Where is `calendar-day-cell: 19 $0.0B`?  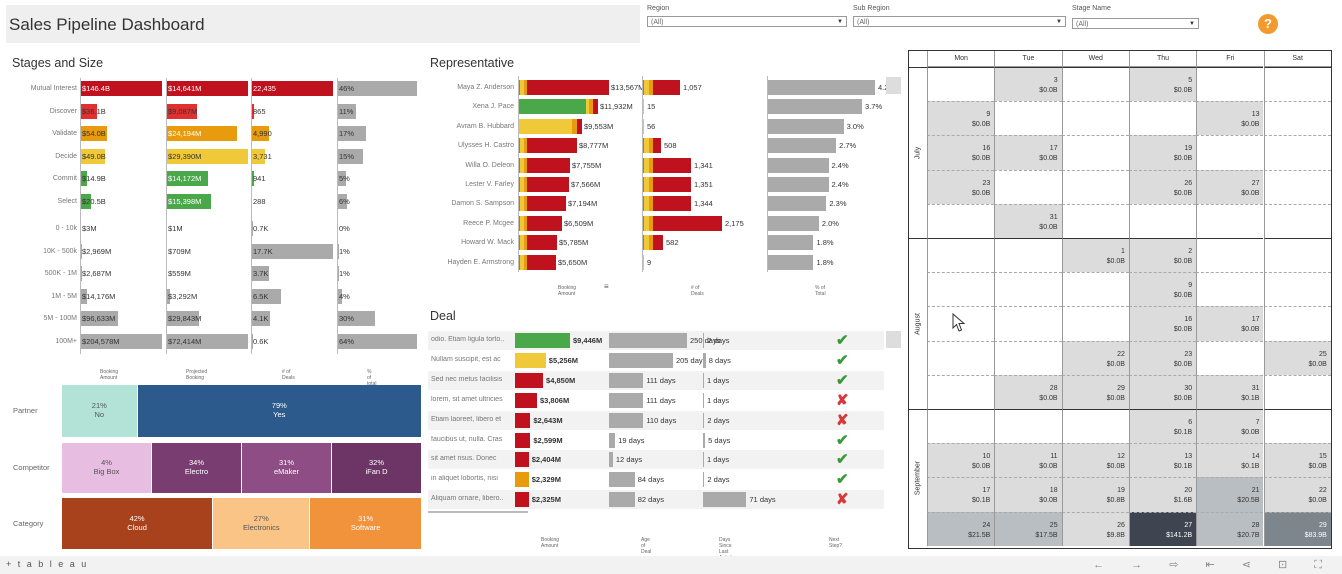
calendar-day-cell: 19 $0.0B is located at coordinates (1162, 152).